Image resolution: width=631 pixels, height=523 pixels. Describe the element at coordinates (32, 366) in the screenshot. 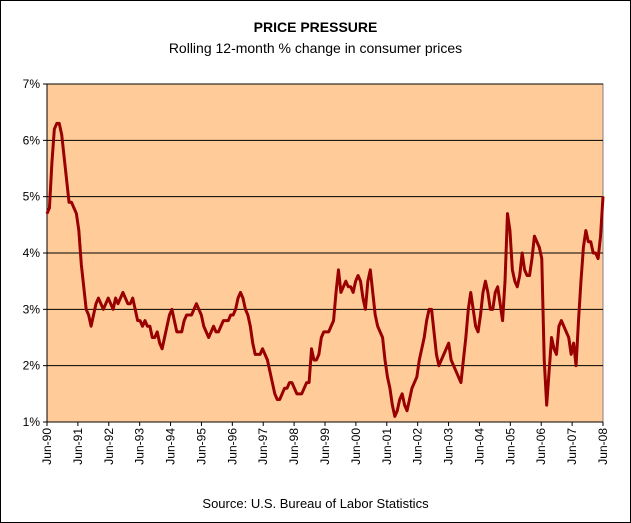

I see `y-tick-label: 2%` at that location.